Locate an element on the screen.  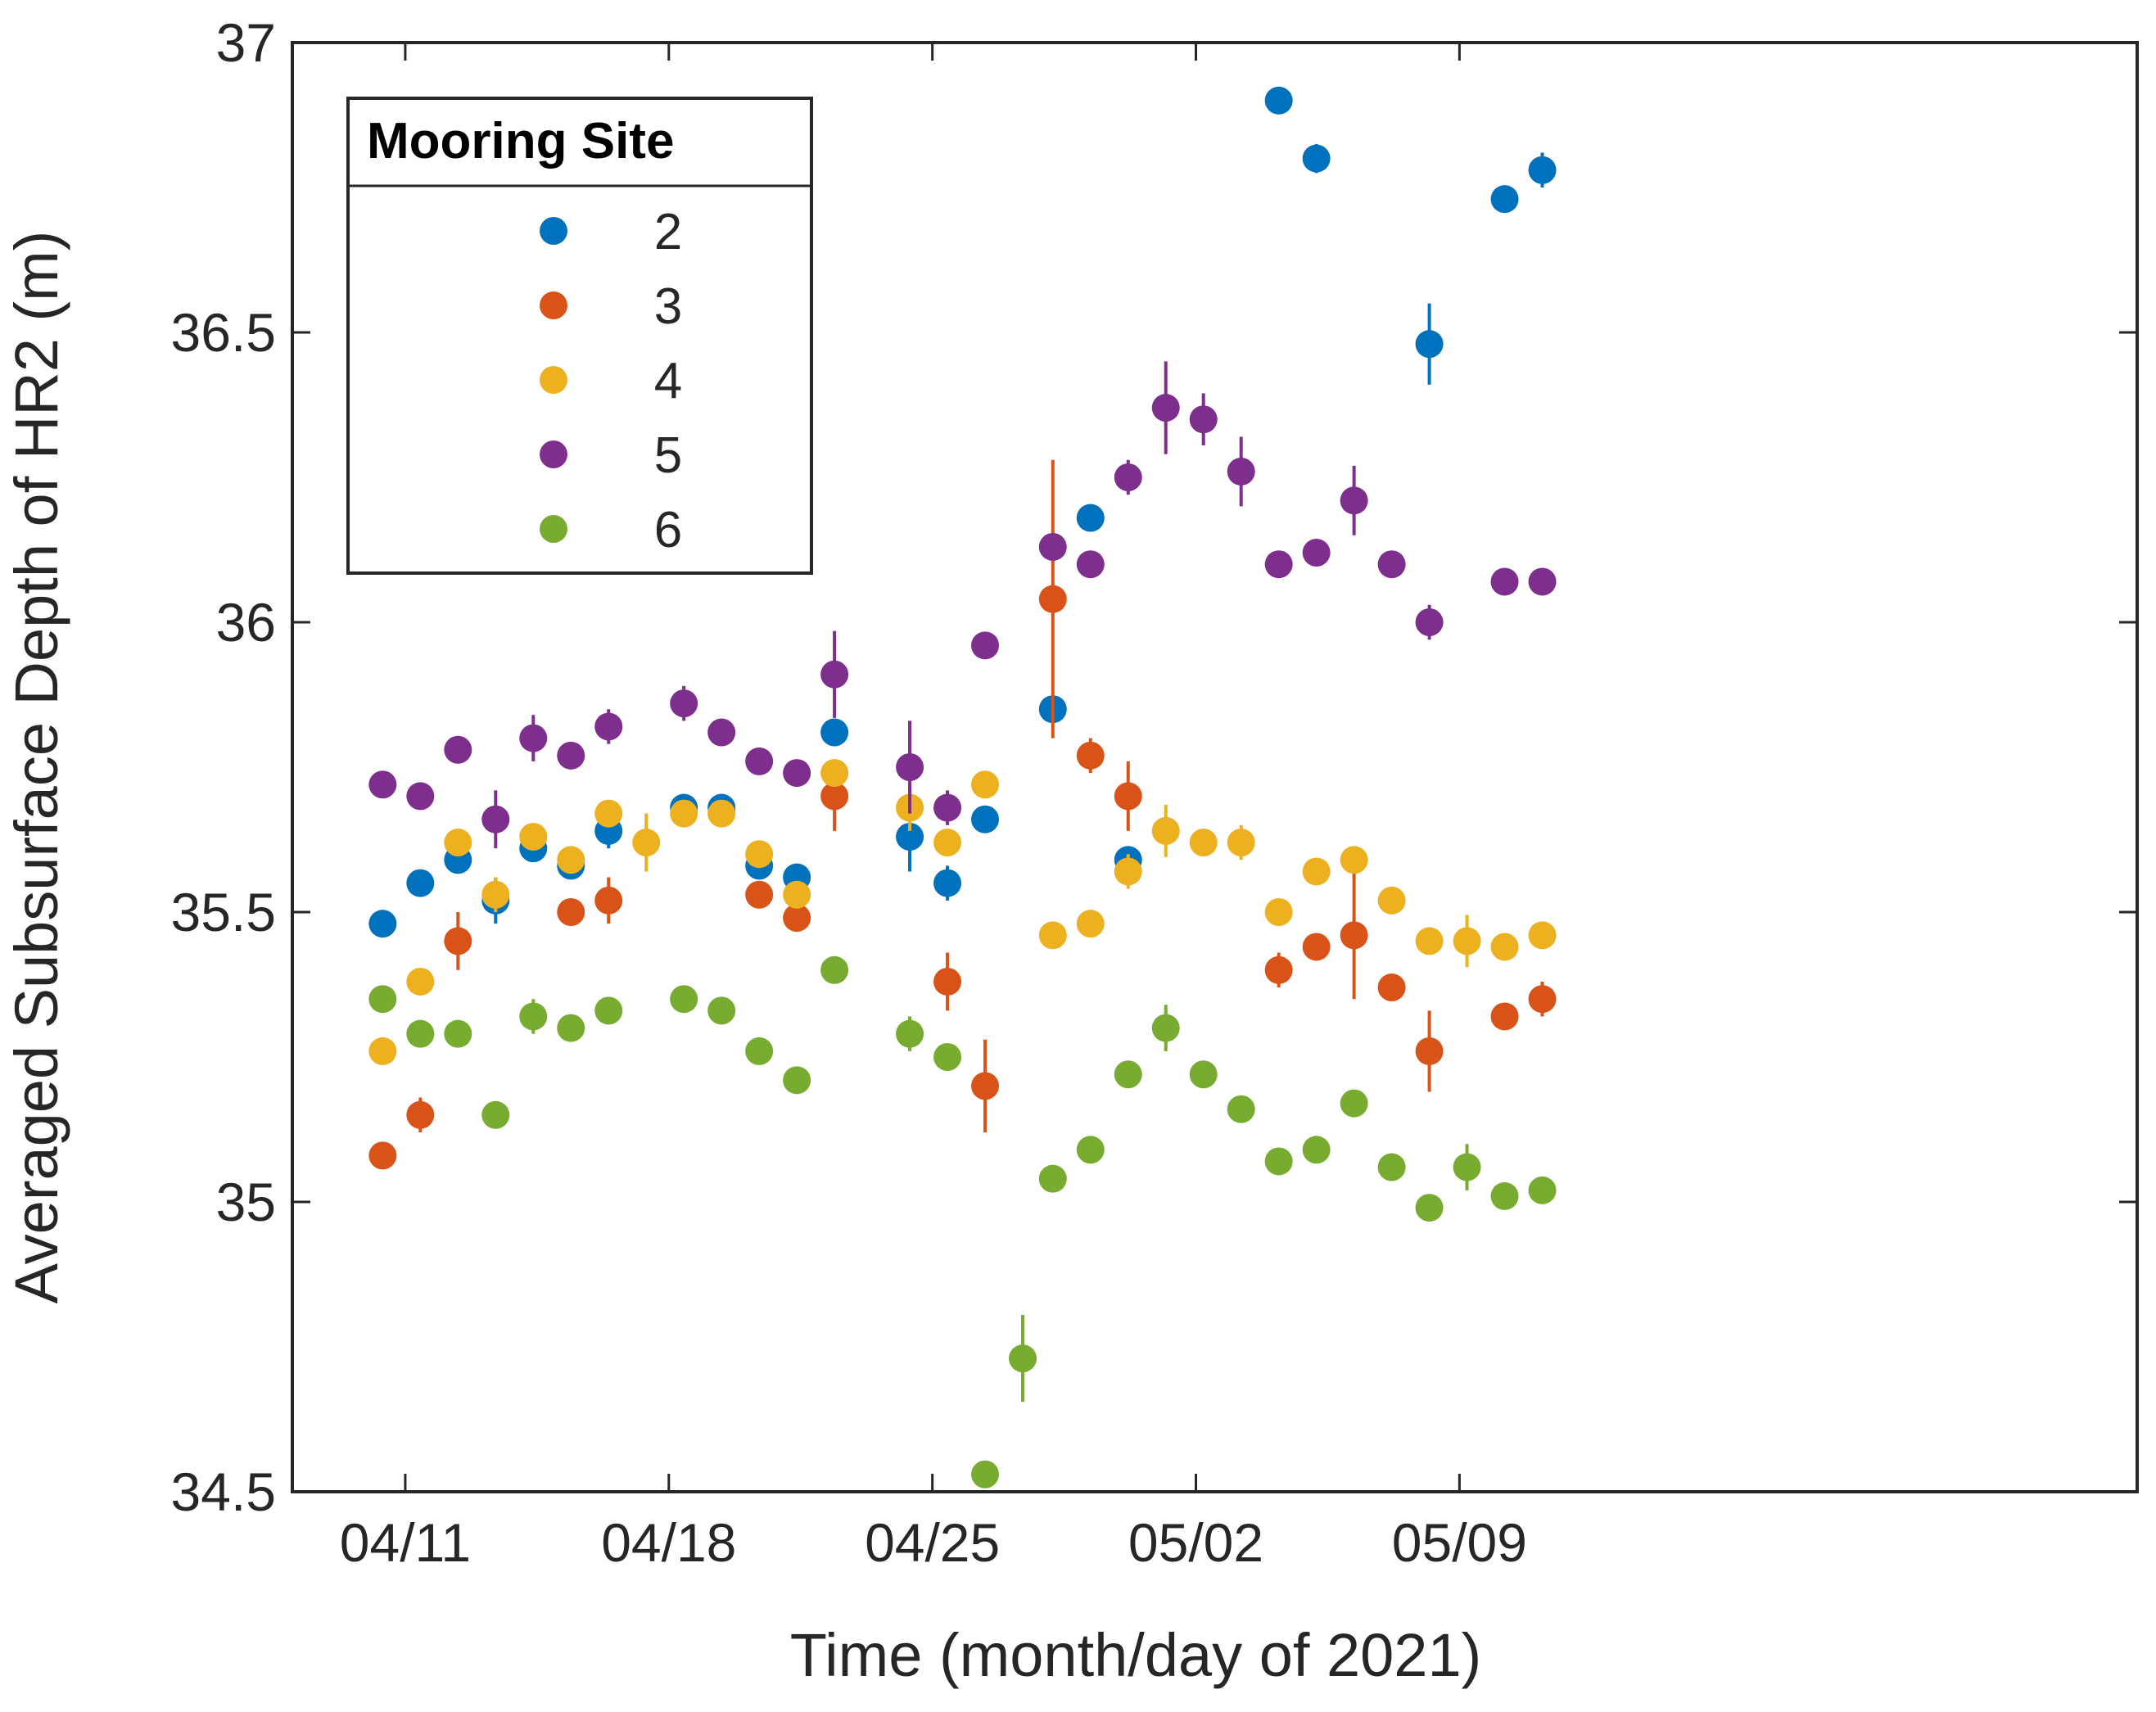
y-tick-label: 35.5 is located at coordinates (224, 912).